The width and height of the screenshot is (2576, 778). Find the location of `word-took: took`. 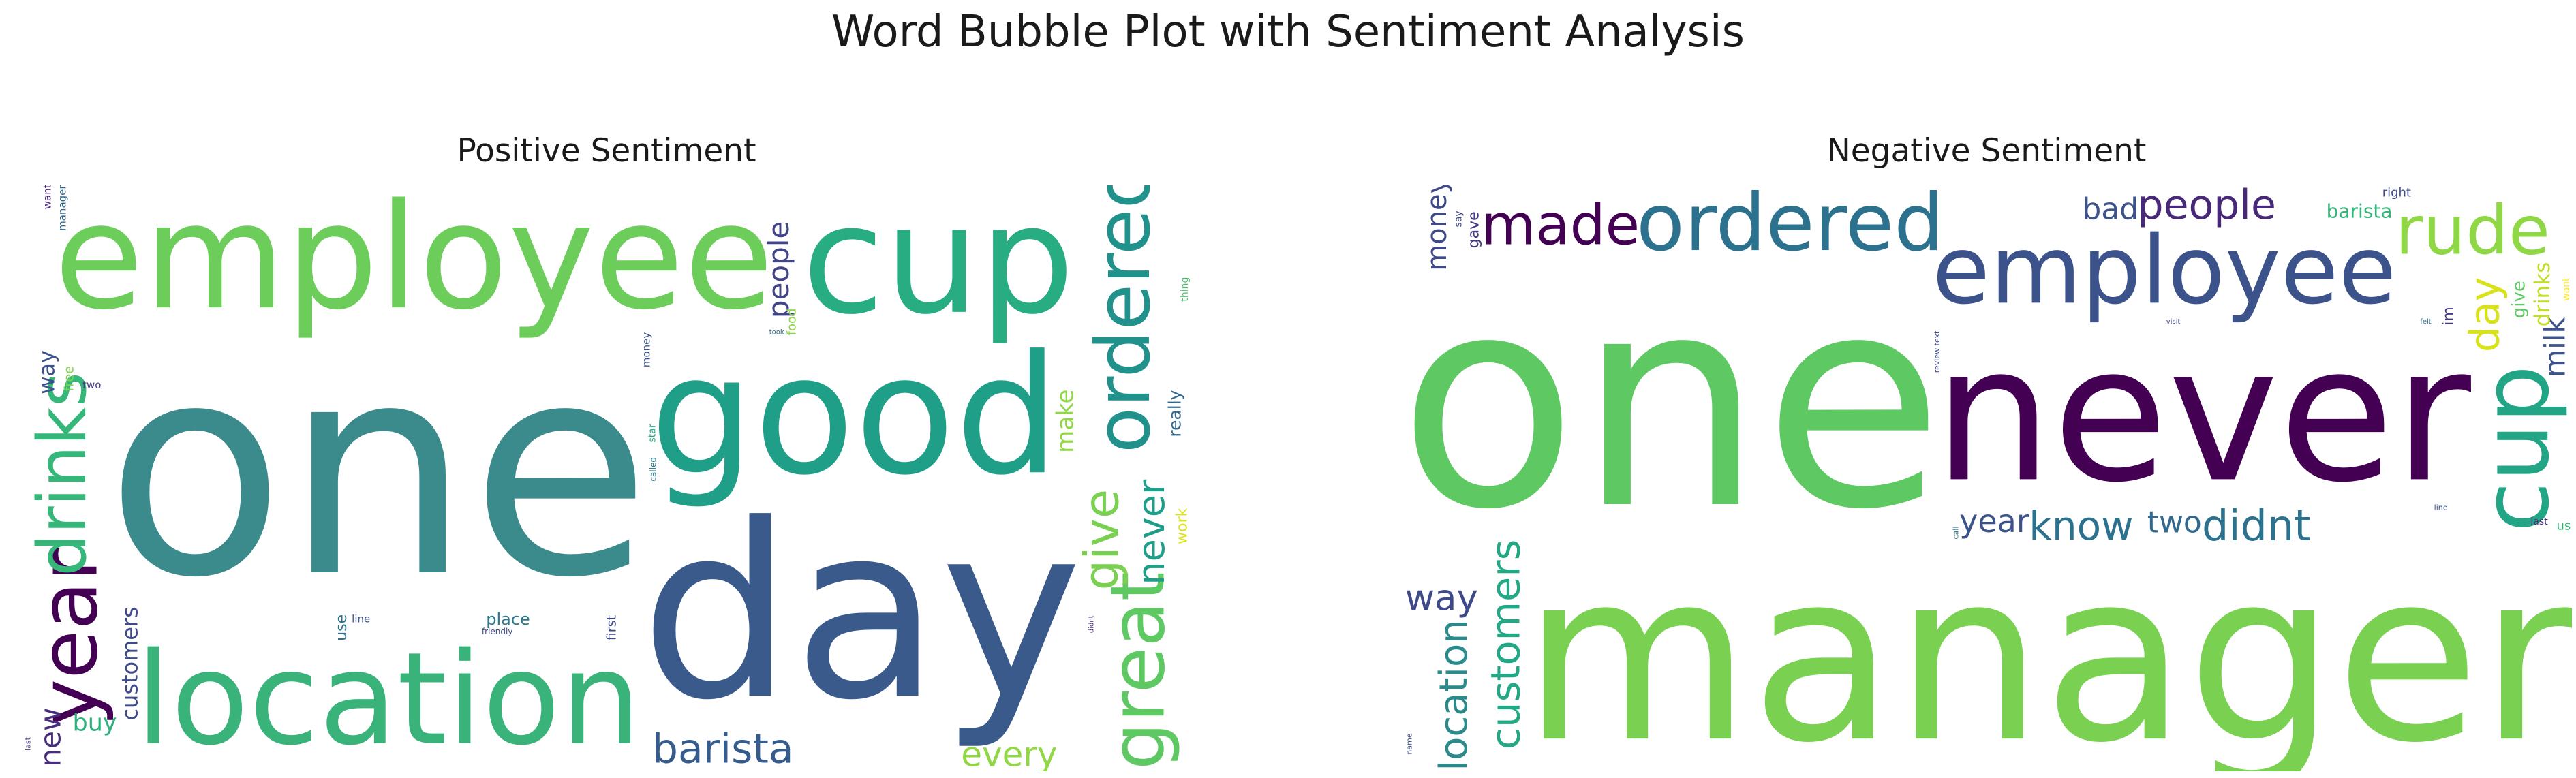

word-took: took is located at coordinates (776, 333).